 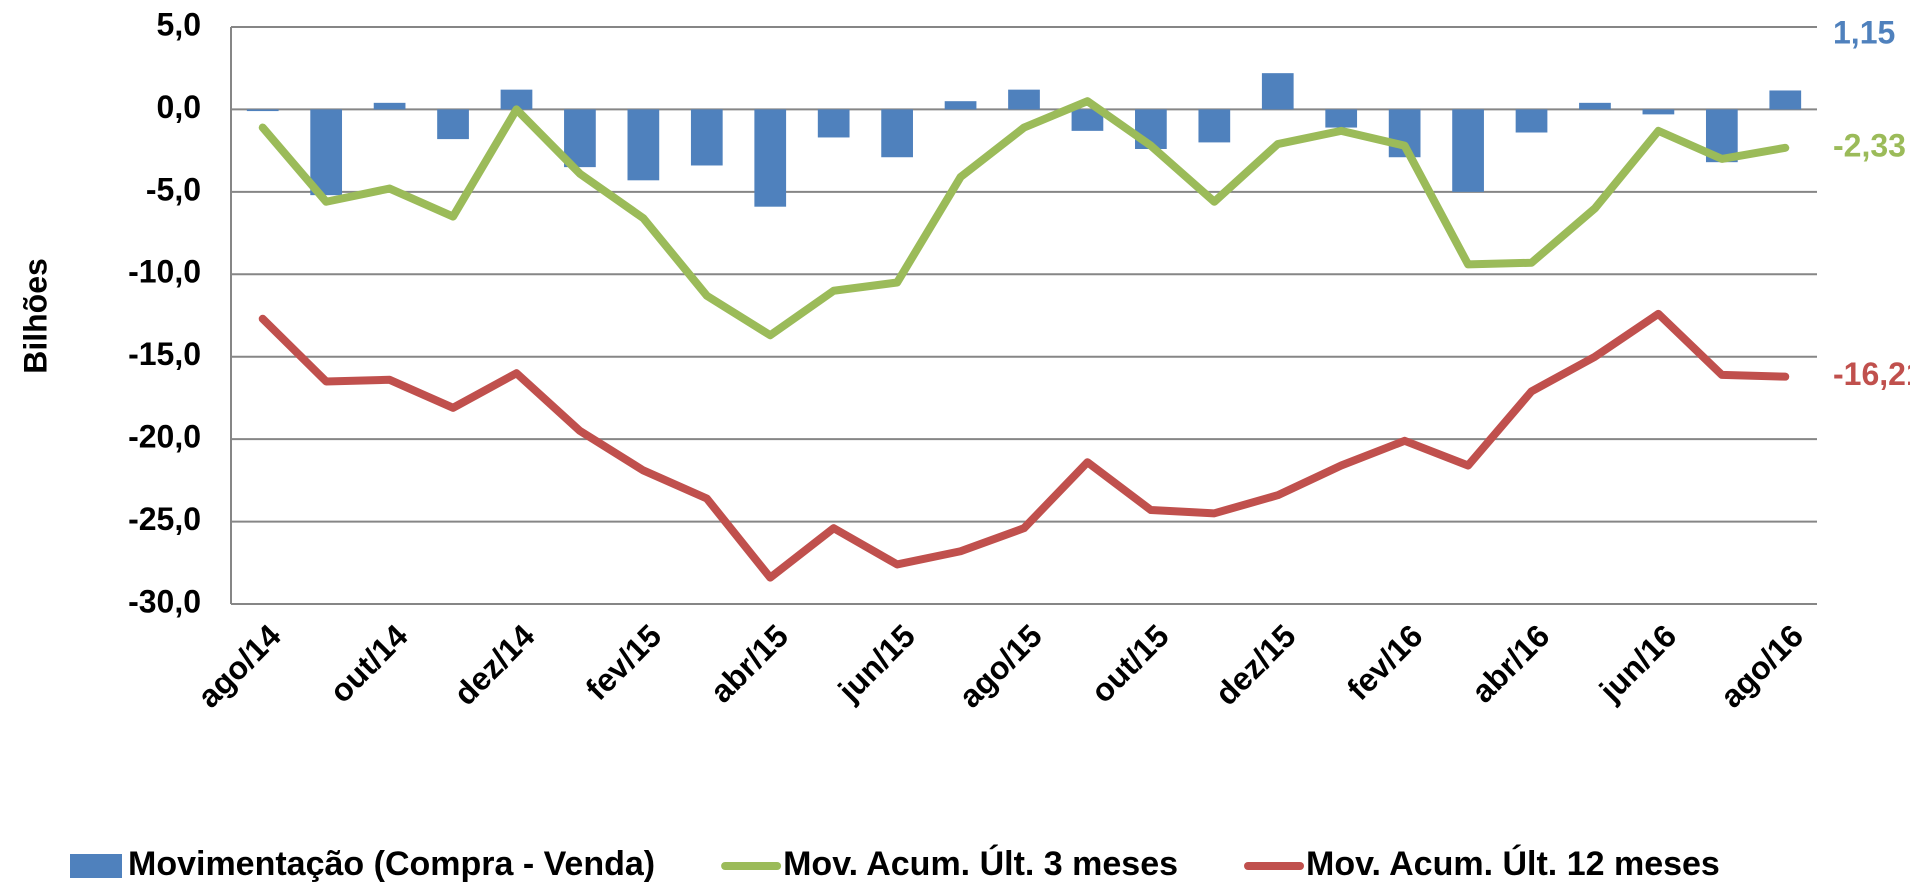 What do you see at coordinates (35, 316) in the screenshot?
I see `y-axis-title: Bilhões` at bounding box center [35, 316].